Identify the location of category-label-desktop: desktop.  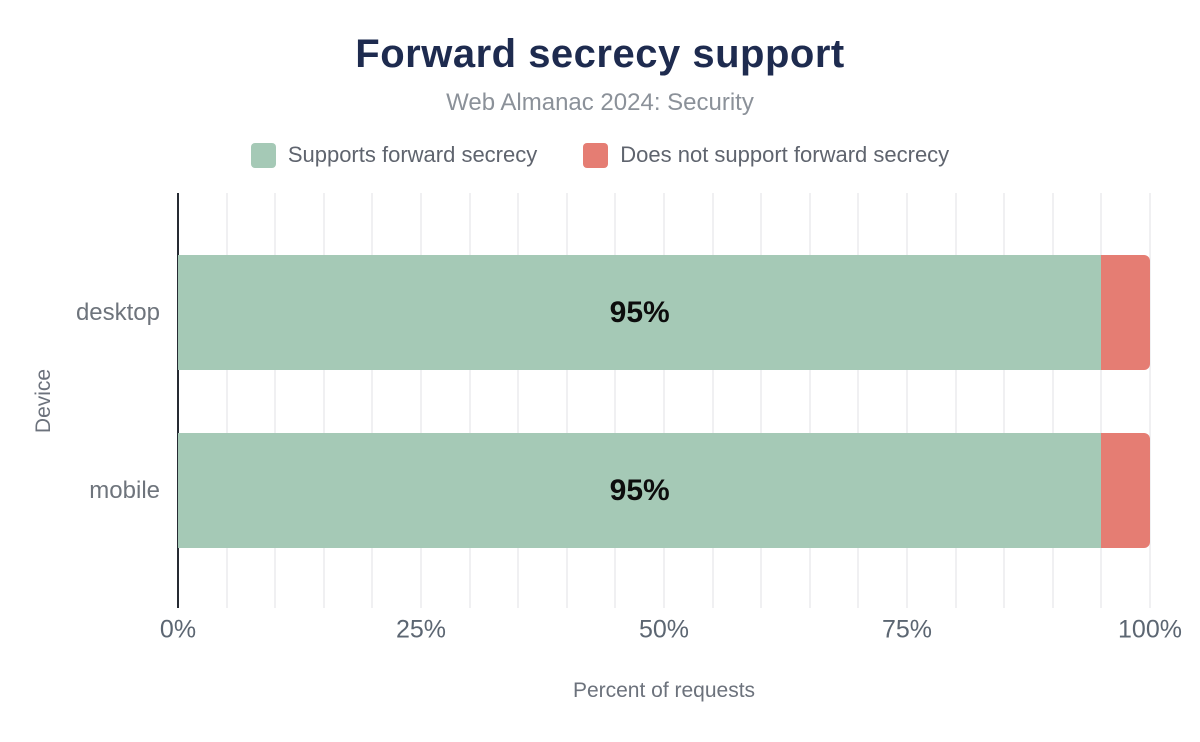
(117, 312).